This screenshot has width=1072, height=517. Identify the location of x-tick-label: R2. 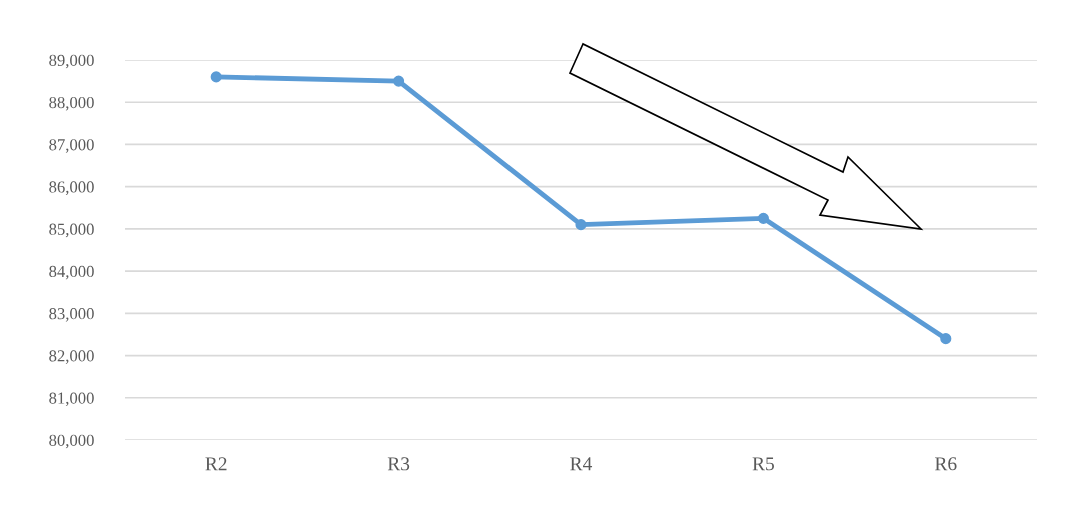
(216, 464).